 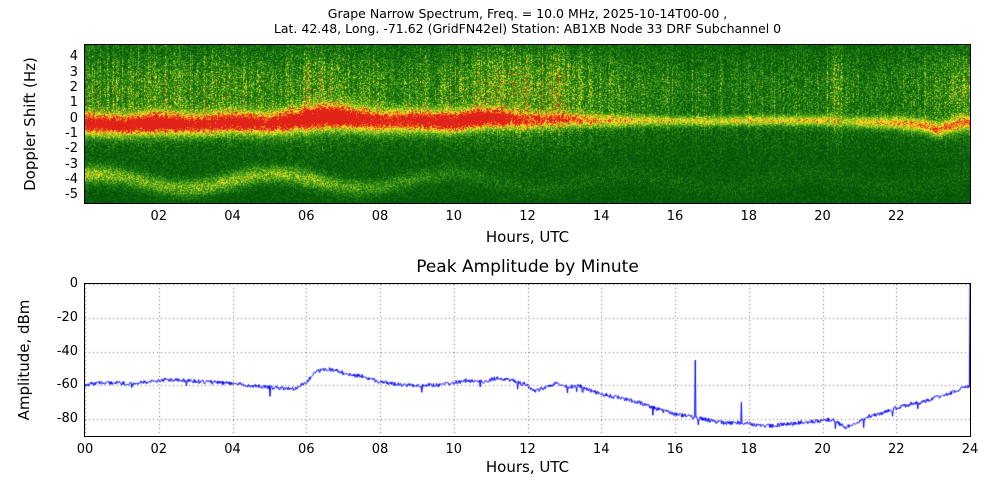 I want to click on amplitude-xlabel: Hours, UTC, so click(x=527, y=467).